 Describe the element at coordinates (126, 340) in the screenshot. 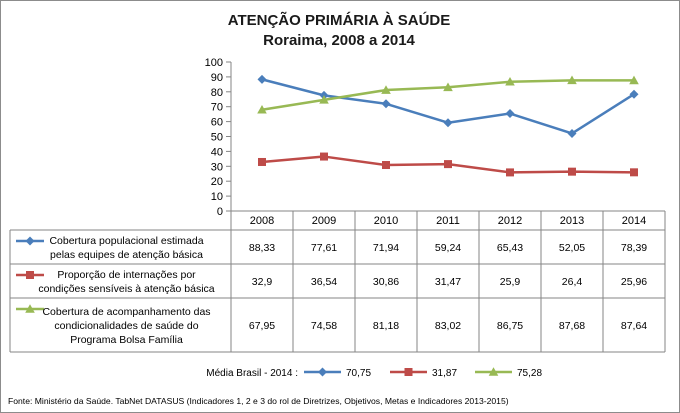

I see `row-label-line: Programa Bolsa Família` at that location.